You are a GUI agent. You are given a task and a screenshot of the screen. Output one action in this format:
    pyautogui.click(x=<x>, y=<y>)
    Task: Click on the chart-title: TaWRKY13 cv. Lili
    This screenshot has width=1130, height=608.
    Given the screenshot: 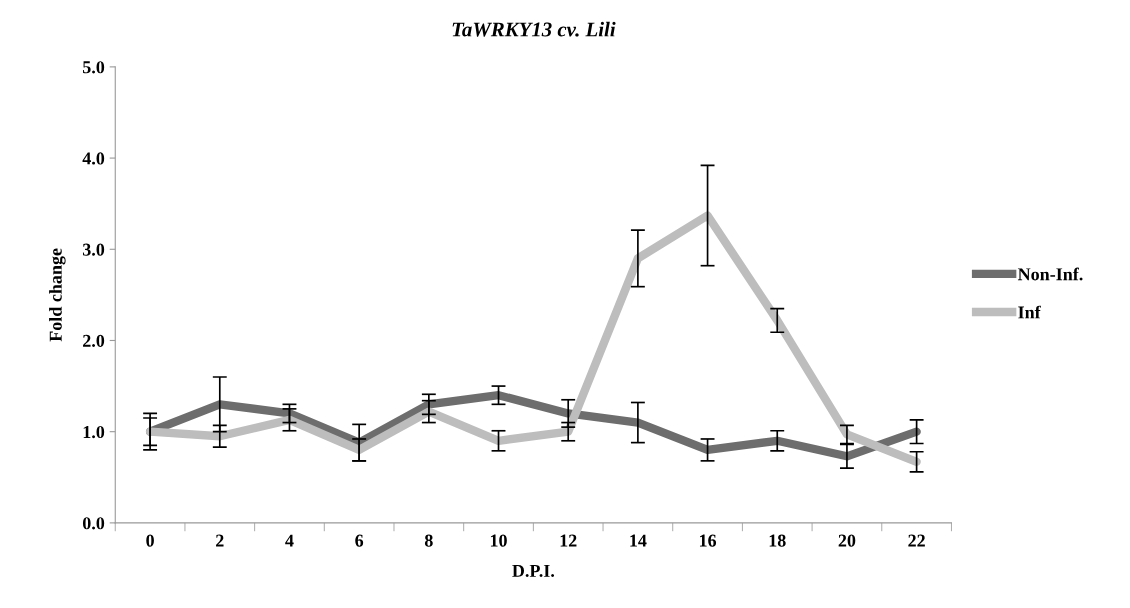 What is the action you would take?
    pyautogui.click(x=534, y=29)
    